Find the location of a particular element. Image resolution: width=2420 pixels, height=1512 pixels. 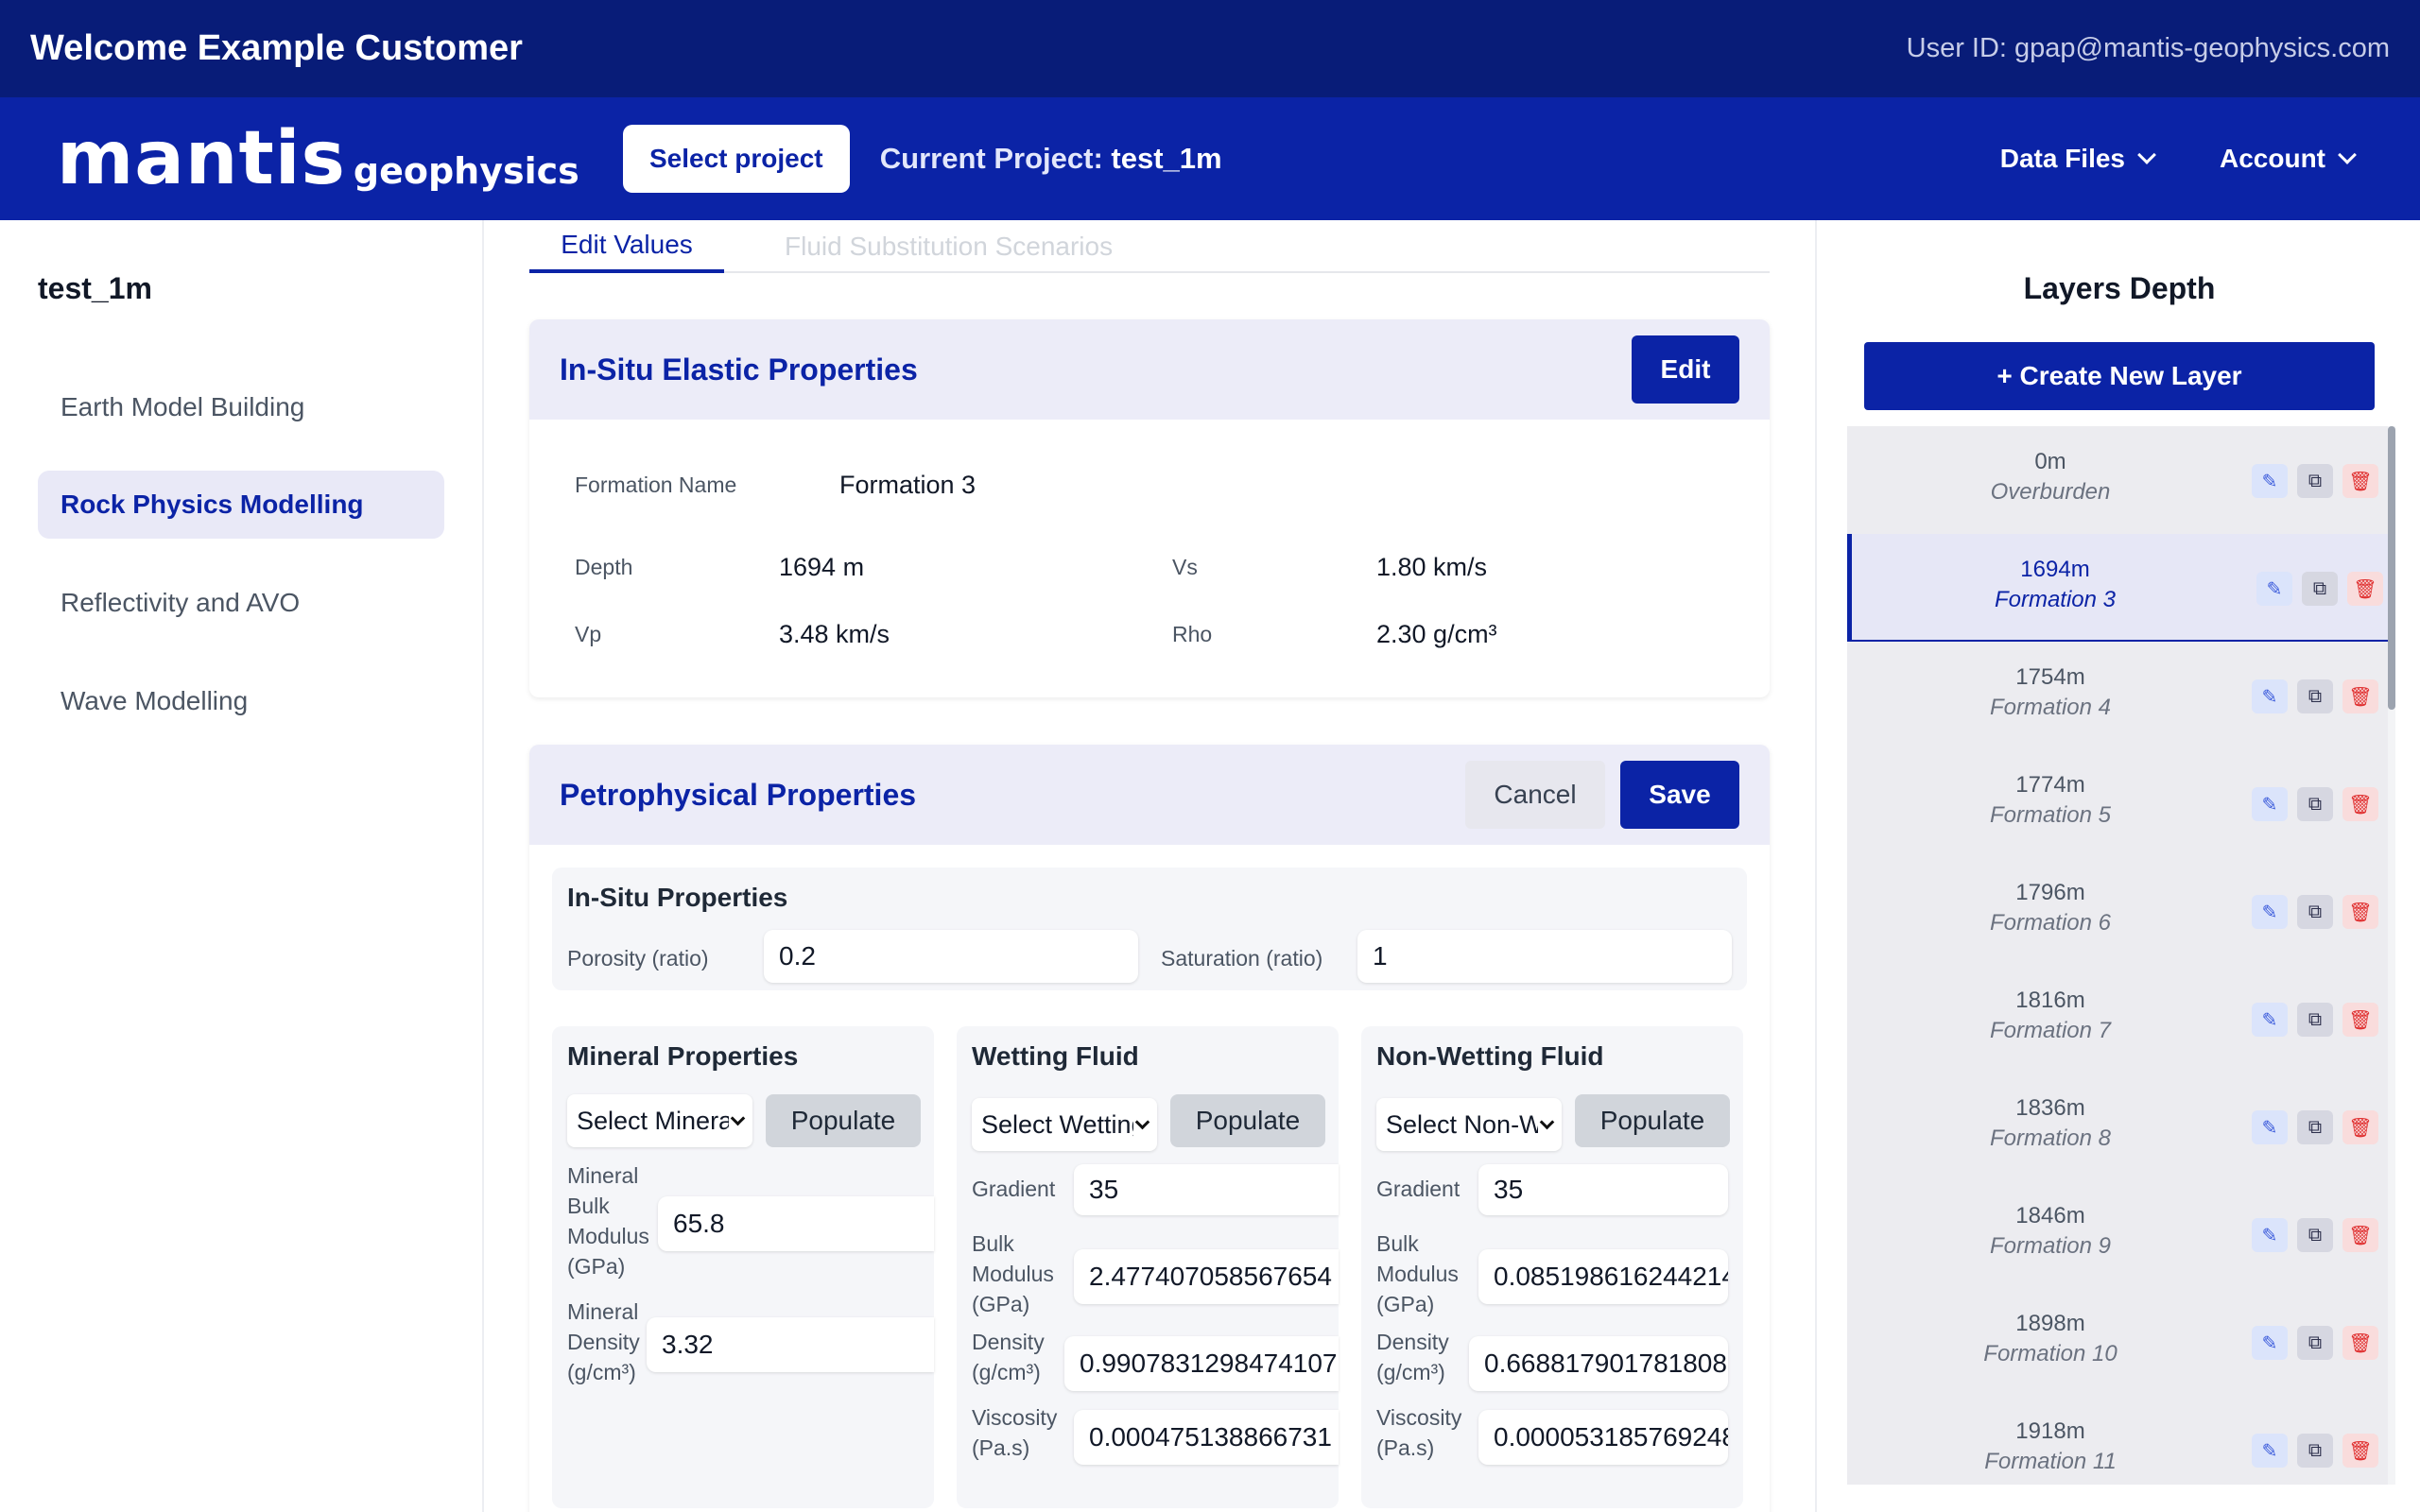

wetting-populate-button: Populate is located at coordinates (1247, 1120).